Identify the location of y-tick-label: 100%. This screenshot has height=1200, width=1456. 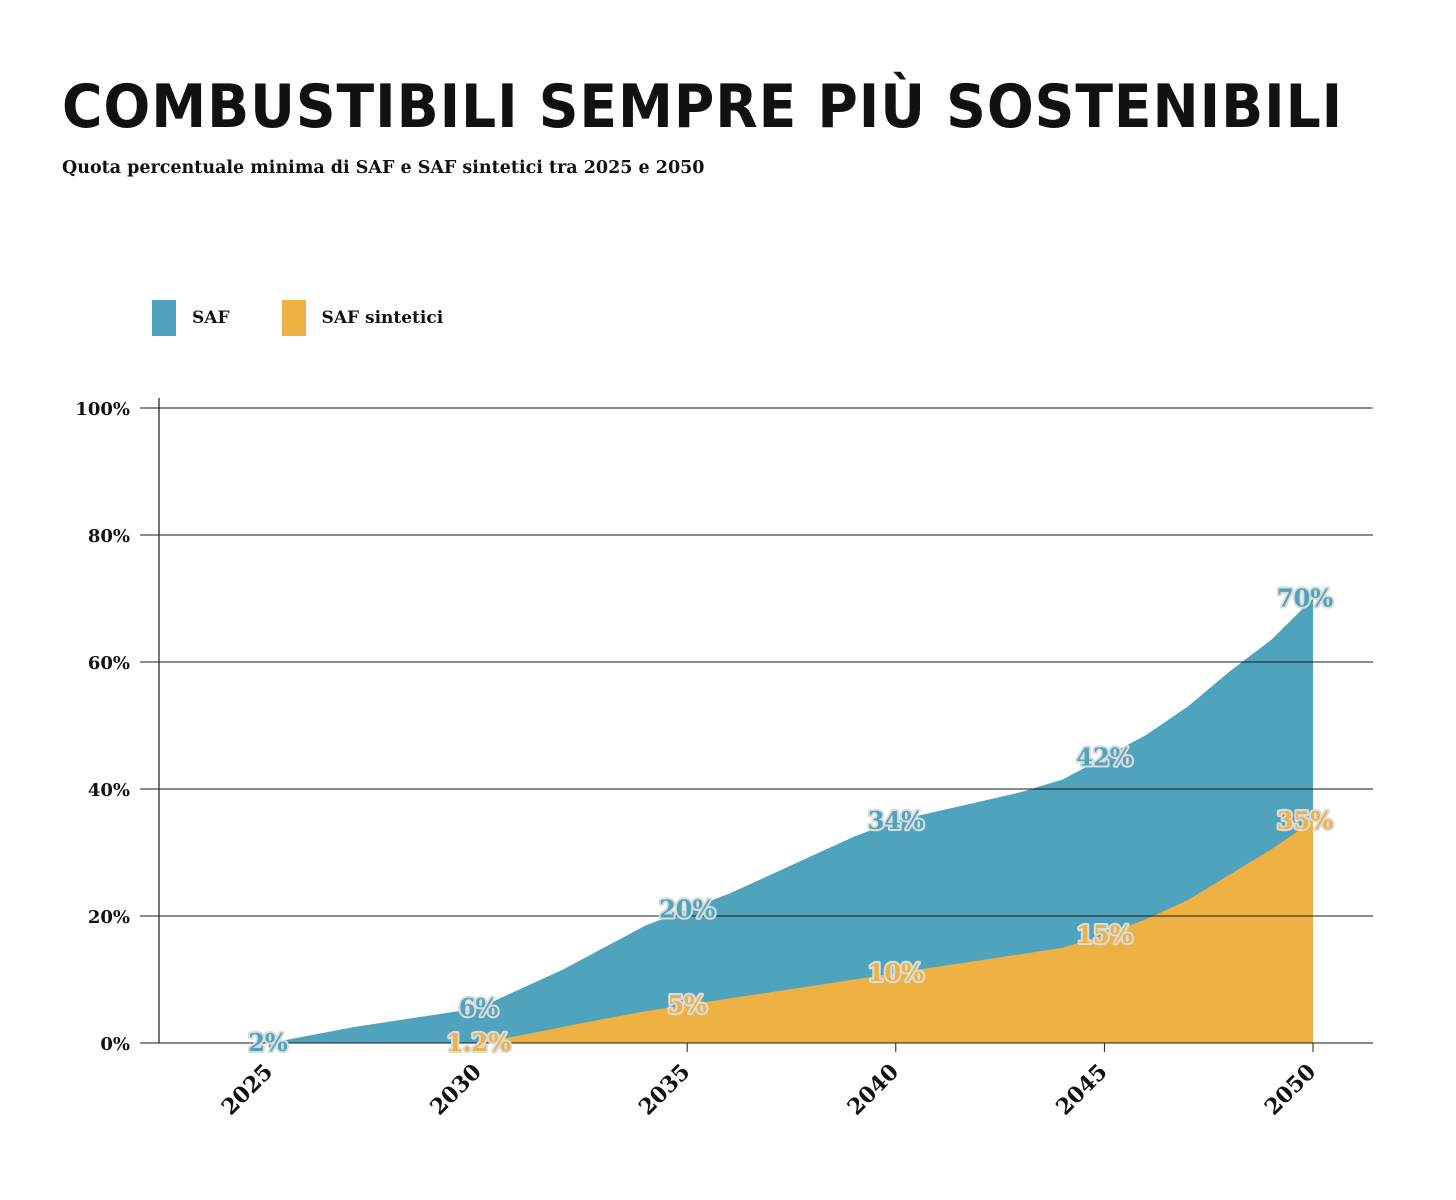
(102, 409).